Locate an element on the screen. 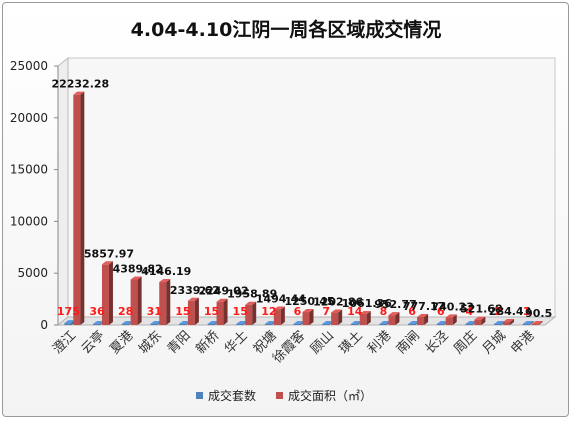 The width and height of the screenshot is (573, 421). bar-16-area-top is located at coordinates (509, 321).